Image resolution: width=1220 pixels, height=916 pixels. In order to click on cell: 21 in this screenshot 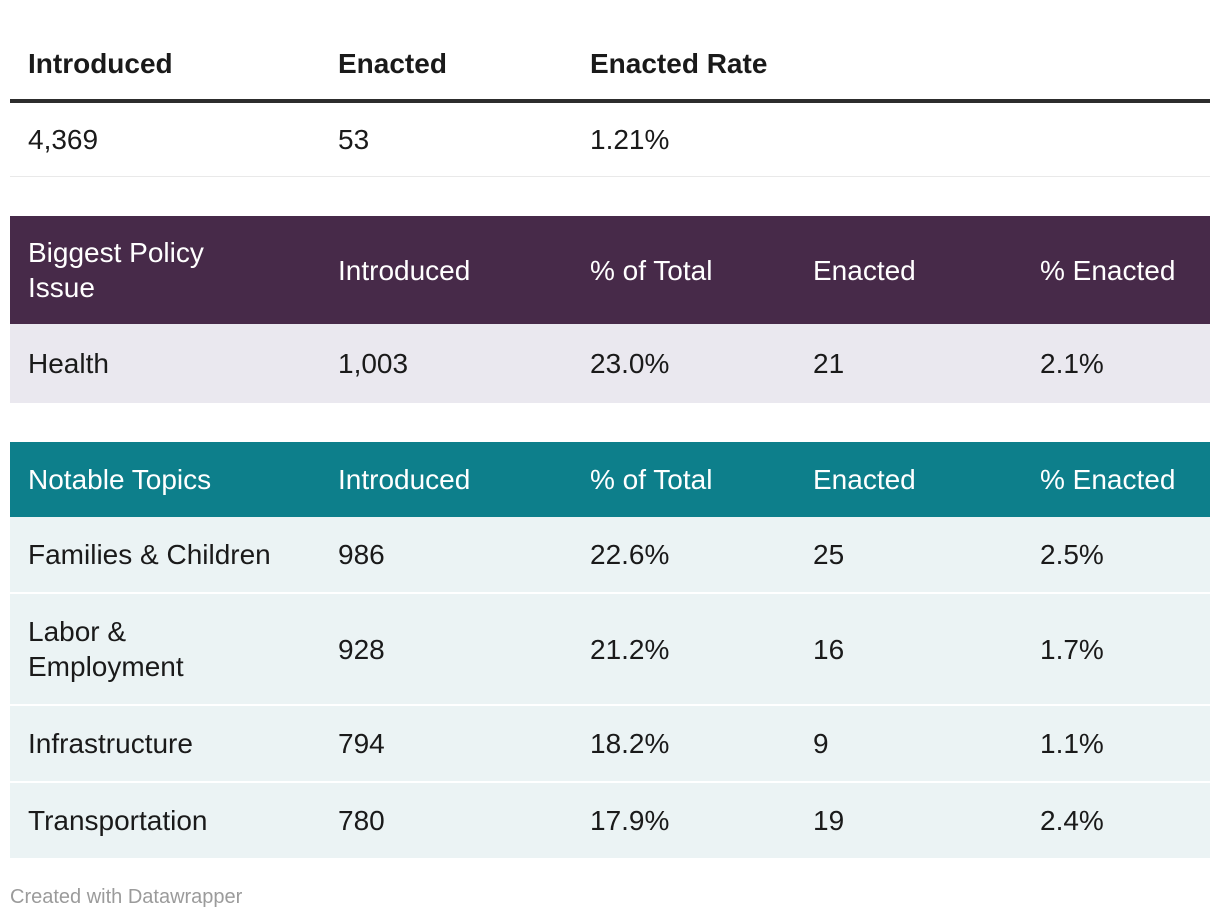, I will do `click(908, 363)`.